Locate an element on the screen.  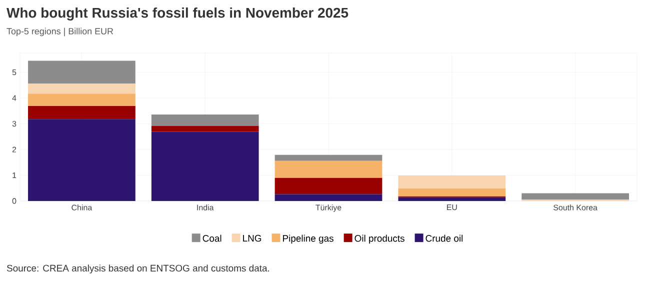
chart-title: Who bought Russia's fossil fuels in November 2025 is located at coordinates (177, 14).